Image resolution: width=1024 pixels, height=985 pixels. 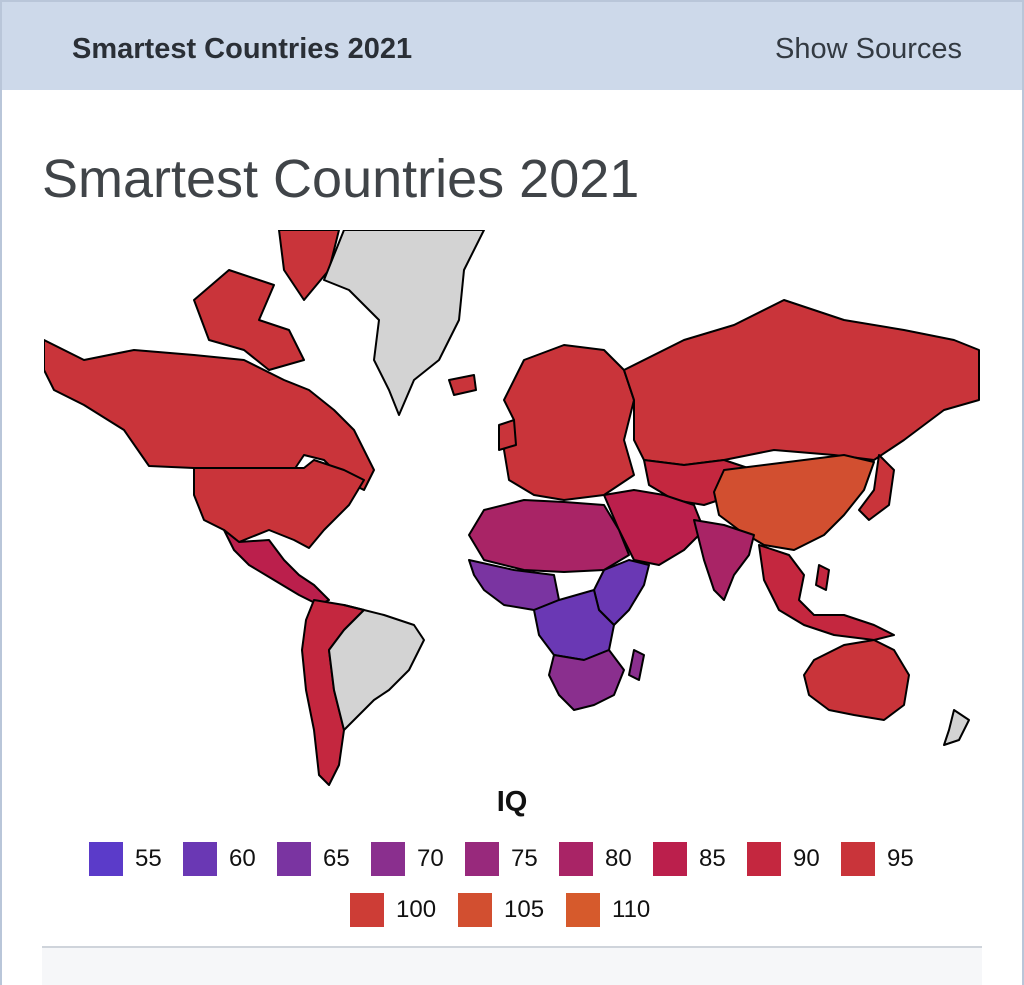 I want to click on section-divider, so click(x=512, y=947).